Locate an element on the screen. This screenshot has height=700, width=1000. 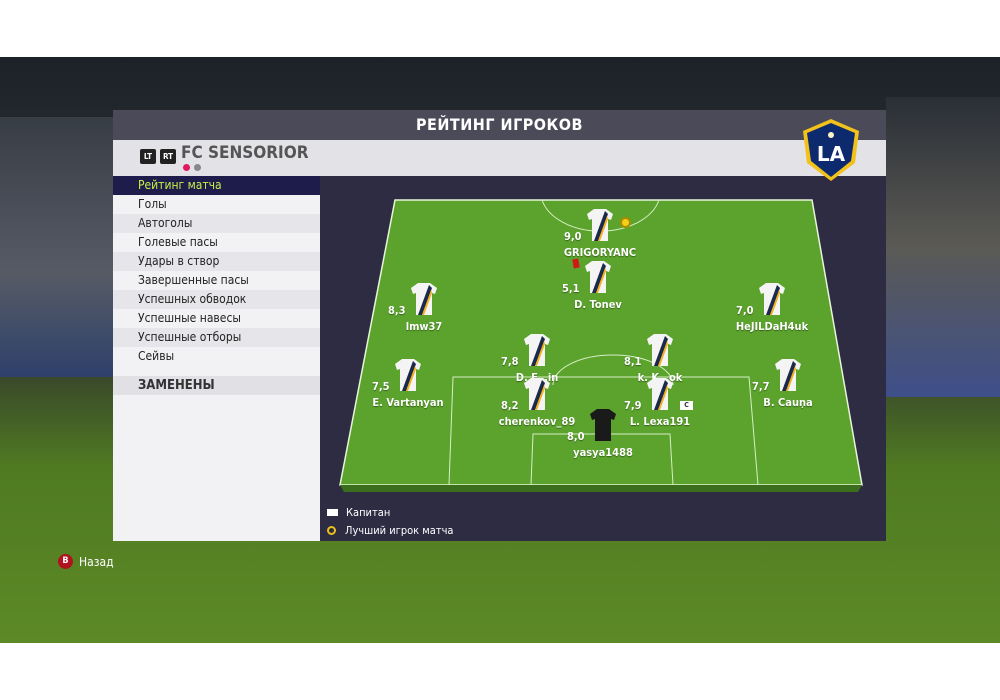
team-header: LT RT FC SENSORIOR is located at coordinates (499, 158).